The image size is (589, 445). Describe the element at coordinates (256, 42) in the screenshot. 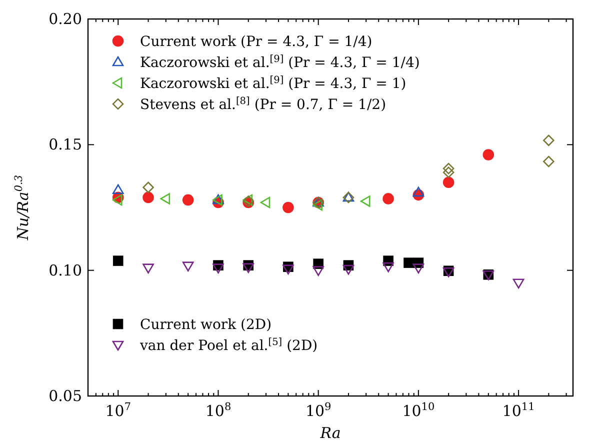

I see `legend-label: Current work (Pr = 4.3, Γ = 1/4)` at that location.